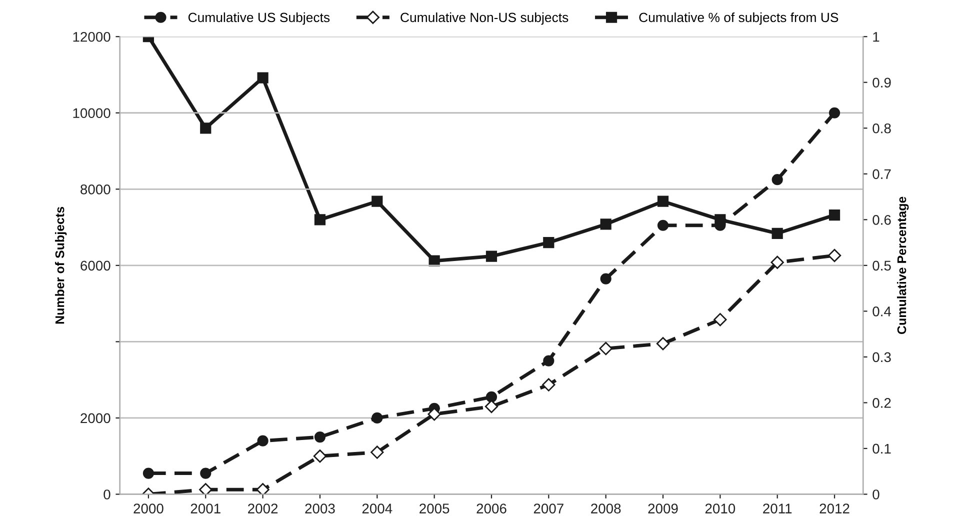  What do you see at coordinates (882, 311) in the screenshot?
I see `y2-tick-label: 0.4` at bounding box center [882, 311].